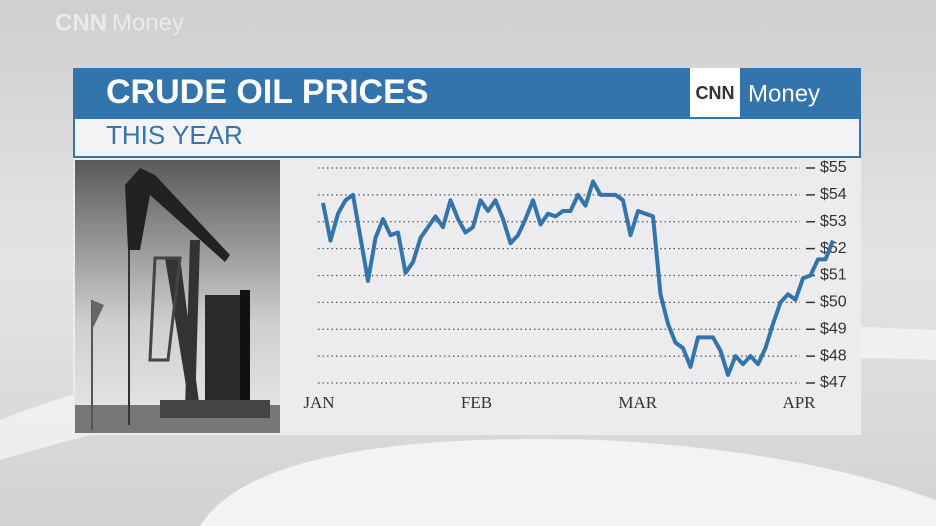 The width and height of the screenshot is (936, 526). I want to click on y-tick-label: $54, so click(833, 194).